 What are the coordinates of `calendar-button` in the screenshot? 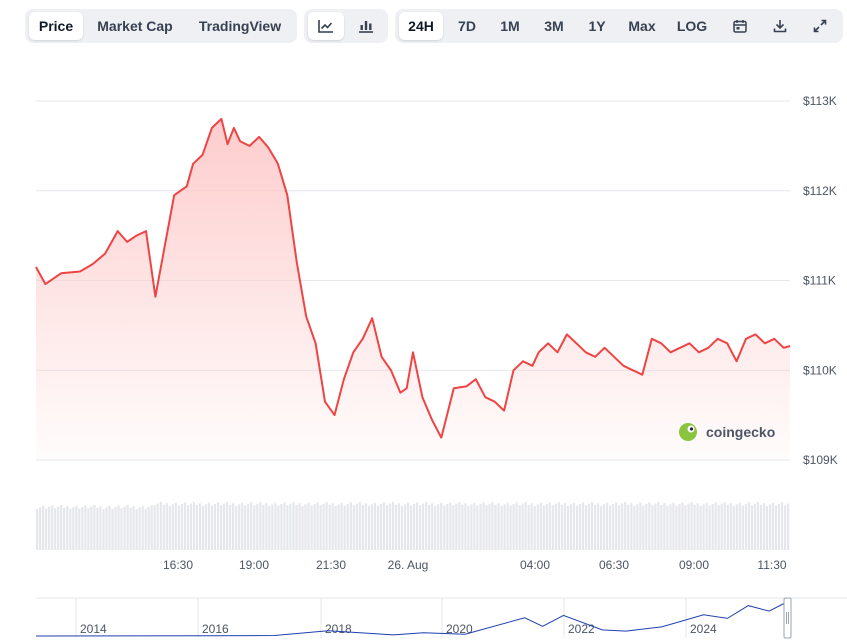 It's located at (740, 26).